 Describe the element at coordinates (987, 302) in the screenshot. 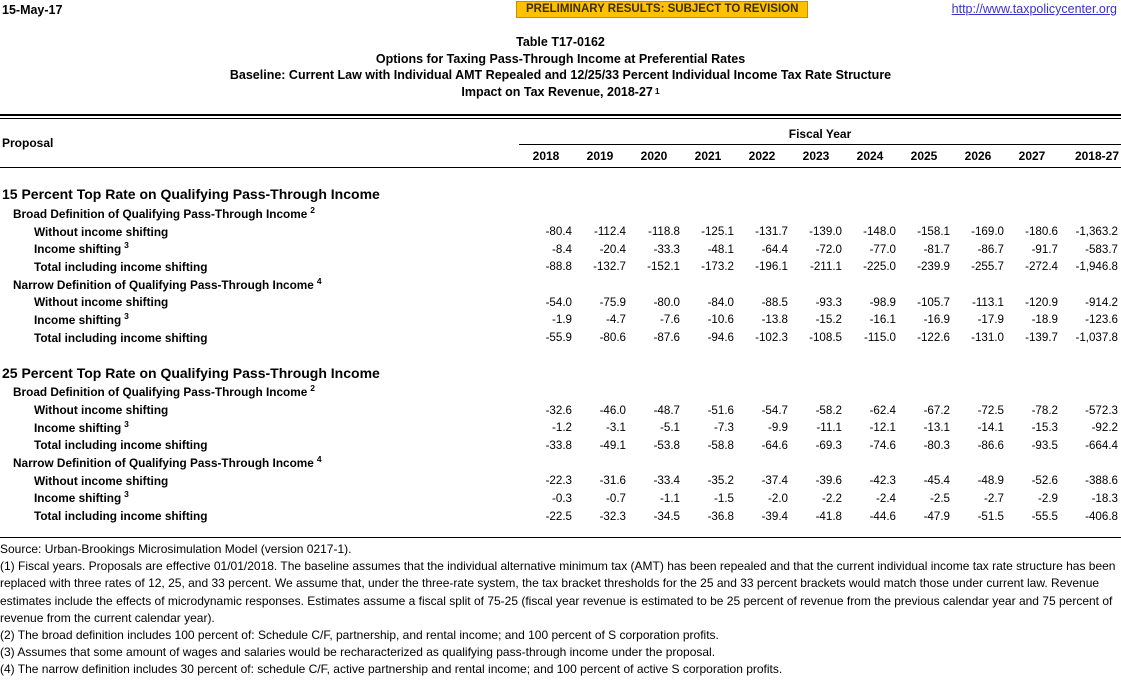

I see `value-cell: -113.1` at that location.